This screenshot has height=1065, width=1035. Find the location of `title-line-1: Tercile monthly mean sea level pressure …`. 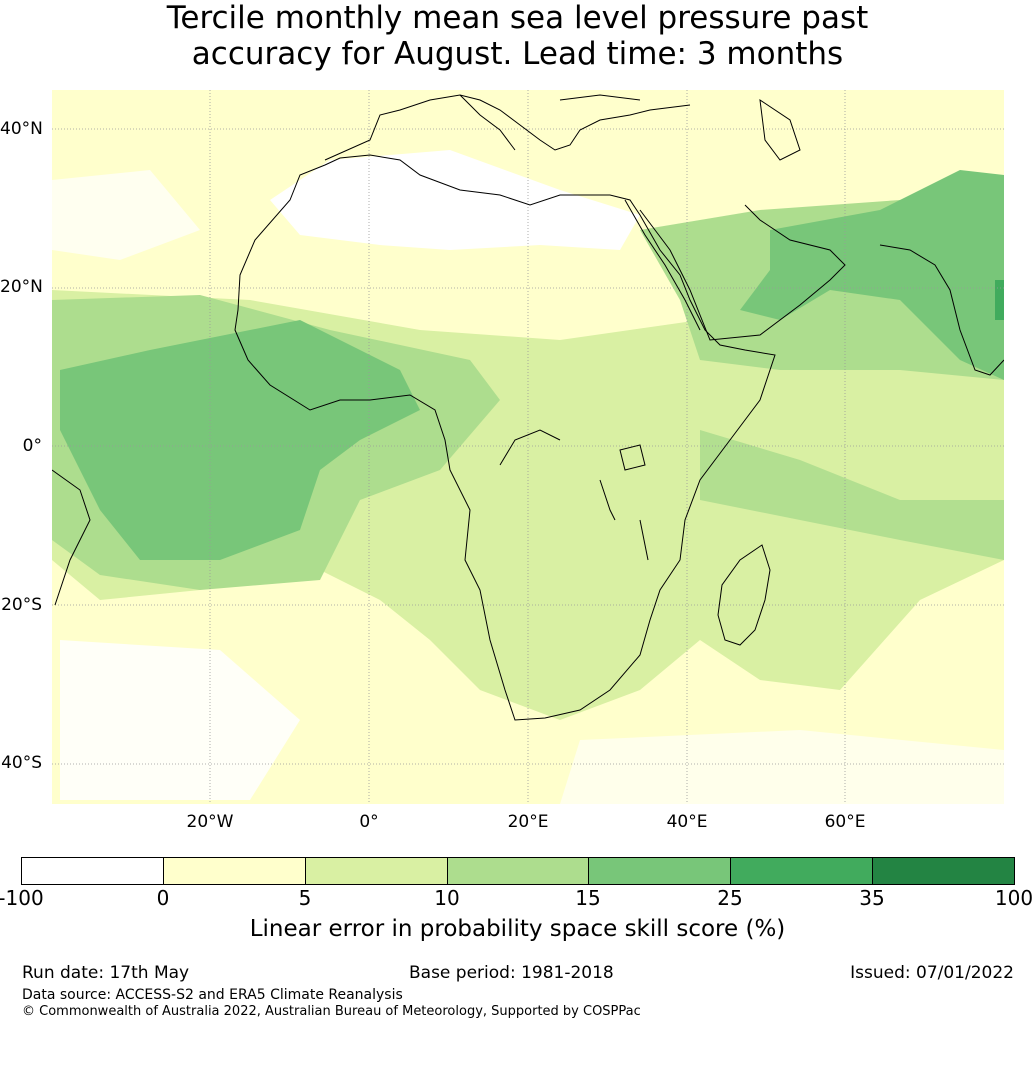

title-line-1: Tercile monthly mean sea level pressure … is located at coordinates (517, 18).